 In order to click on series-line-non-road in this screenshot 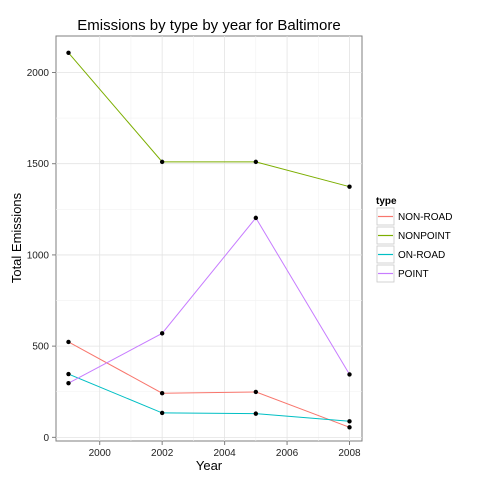, I will do `click(209, 384)`.